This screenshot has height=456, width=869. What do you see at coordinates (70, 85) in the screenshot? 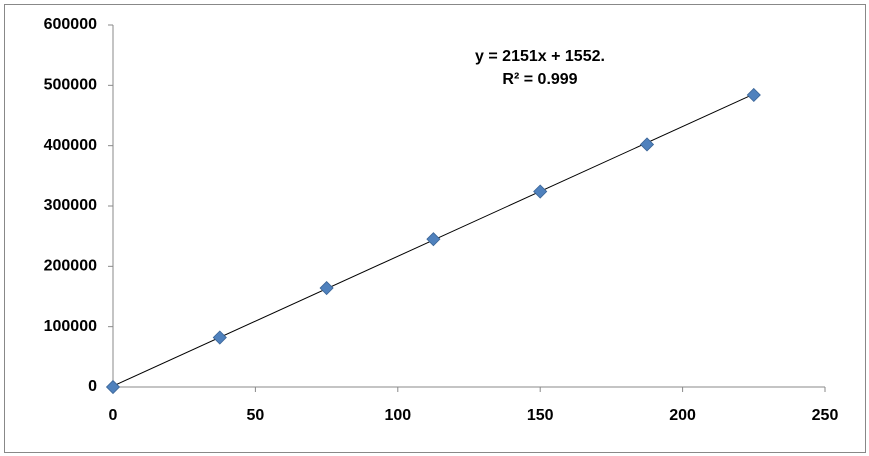
I see `y-tick-label: 500000` at bounding box center [70, 85].